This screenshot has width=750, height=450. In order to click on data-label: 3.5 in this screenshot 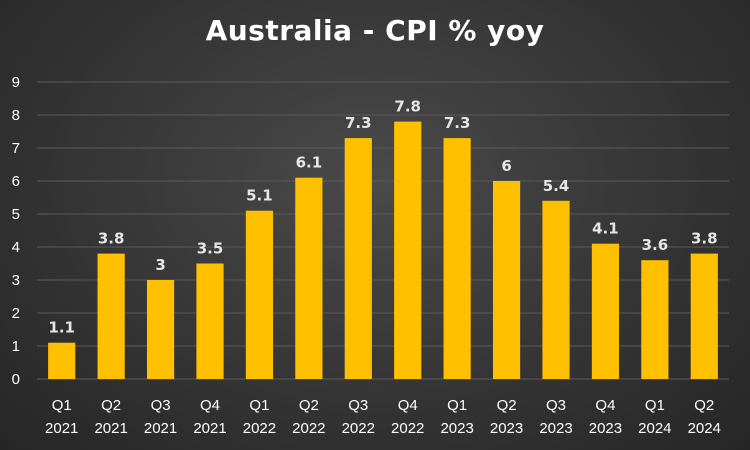, I will do `click(210, 249)`.